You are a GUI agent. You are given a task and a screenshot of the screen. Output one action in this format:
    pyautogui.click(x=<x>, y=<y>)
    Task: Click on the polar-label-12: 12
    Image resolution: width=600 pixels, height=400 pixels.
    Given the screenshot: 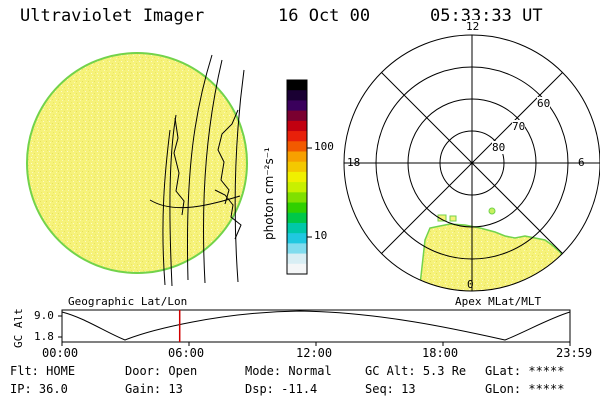 What is the action you would take?
    pyautogui.click(x=473, y=26)
    